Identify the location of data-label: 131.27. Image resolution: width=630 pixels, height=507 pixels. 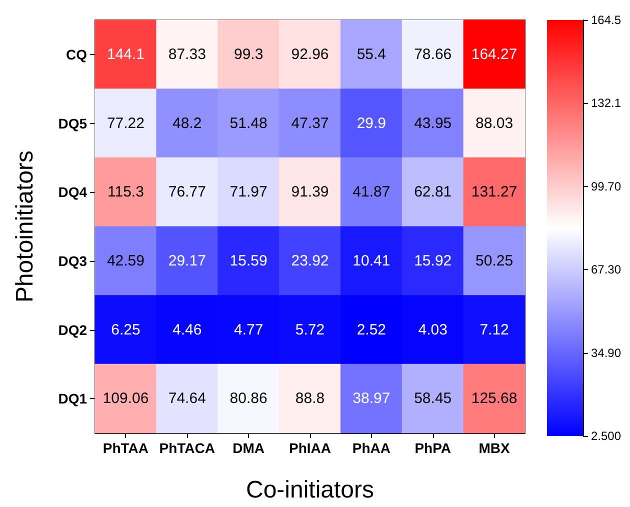
(494, 192).